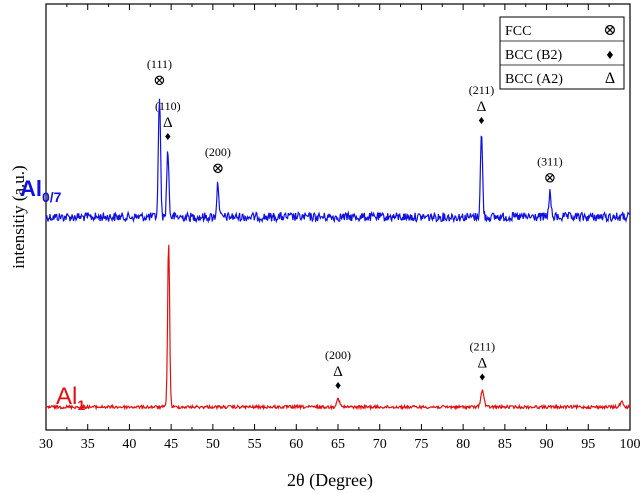 This screenshot has width=642, height=493. I want to click on legend-box, so click(562, 53).